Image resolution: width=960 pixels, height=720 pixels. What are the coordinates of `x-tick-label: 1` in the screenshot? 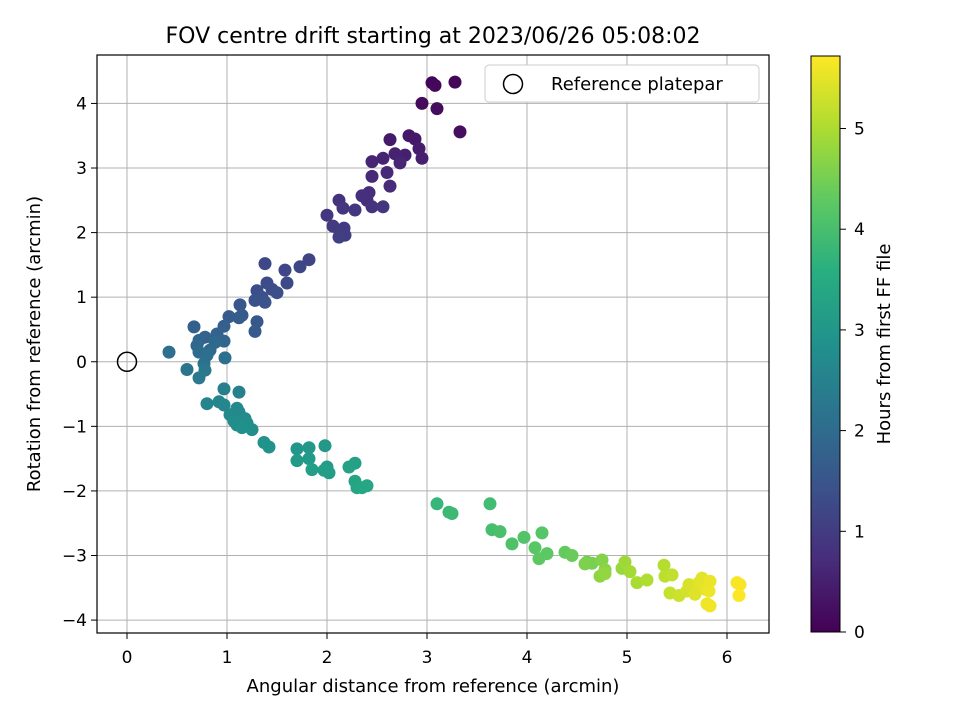 It's located at (227, 658).